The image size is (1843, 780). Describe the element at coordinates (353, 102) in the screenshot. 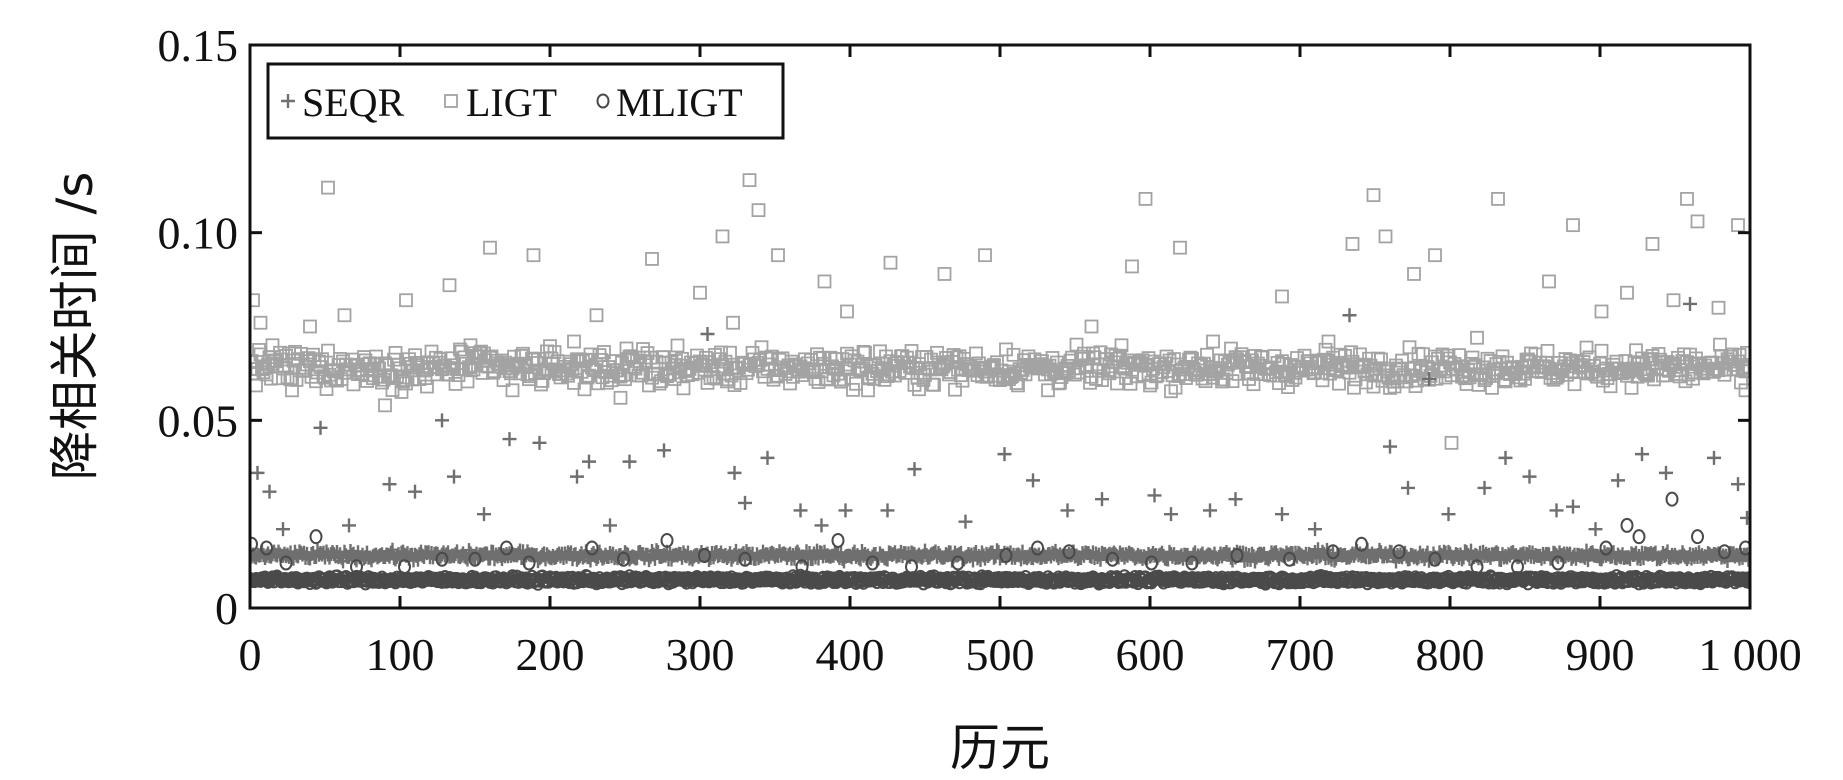

I see `legend-label-seqr: SEQR` at that location.